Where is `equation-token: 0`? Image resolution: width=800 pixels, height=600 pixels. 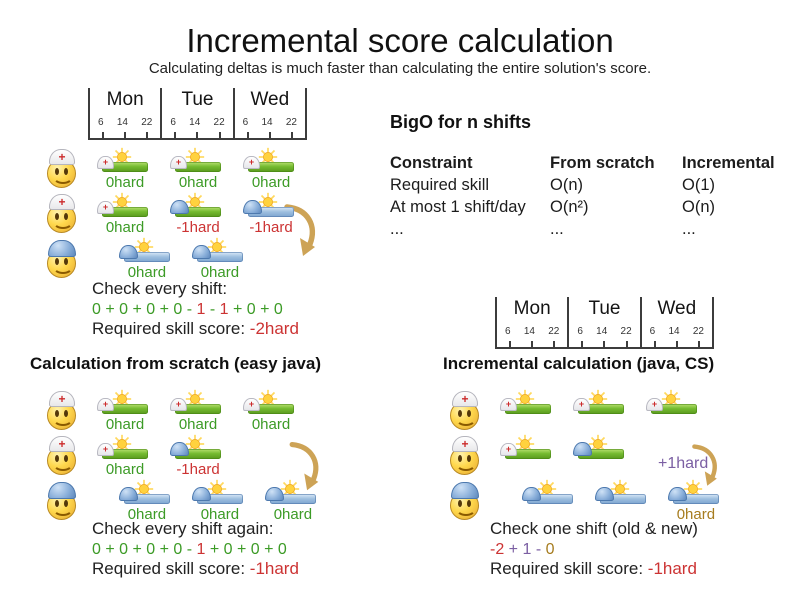
equation-token: 0 is located at coordinates (550, 549).